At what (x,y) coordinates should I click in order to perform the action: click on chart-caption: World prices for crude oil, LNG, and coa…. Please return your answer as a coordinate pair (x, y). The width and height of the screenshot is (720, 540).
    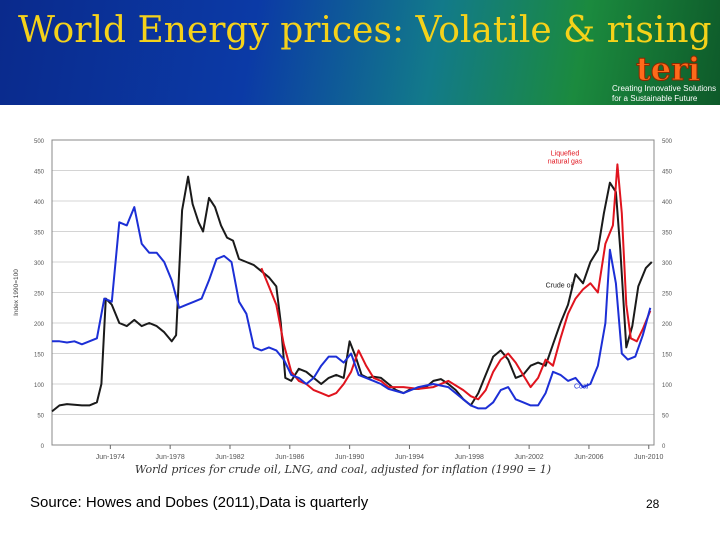
    Looking at the image, I should click on (343, 469).